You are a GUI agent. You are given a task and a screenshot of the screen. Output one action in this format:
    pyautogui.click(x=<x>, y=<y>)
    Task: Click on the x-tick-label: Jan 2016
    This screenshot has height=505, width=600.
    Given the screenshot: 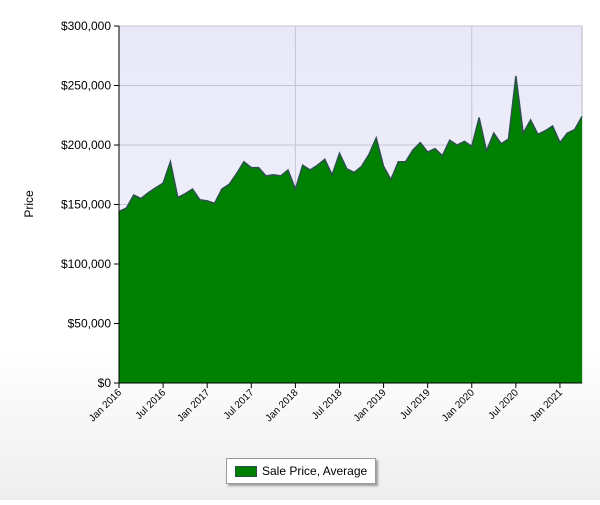 What is the action you would take?
    pyautogui.click(x=105, y=405)
    